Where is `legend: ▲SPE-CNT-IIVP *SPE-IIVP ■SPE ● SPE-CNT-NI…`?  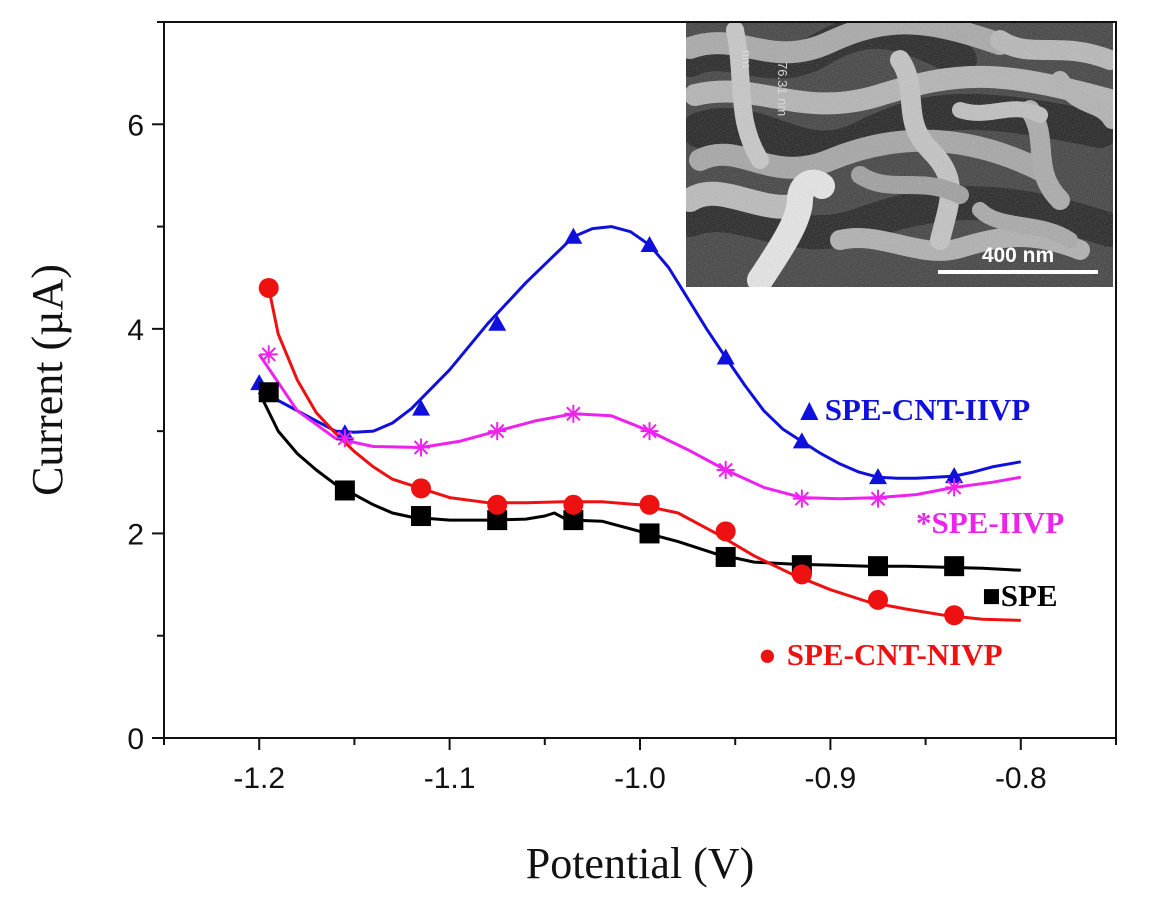
legend: ▲SPE-CNT-IIVP *SPE-IIVP ■SPE ● SPE-CNT-NI… is located at coordinates (911, 532).